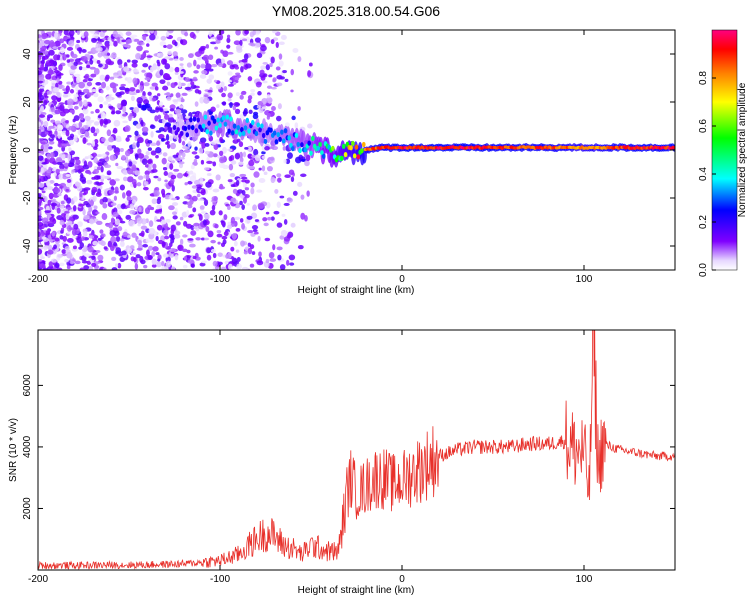 The image size is (750, 600). What do you see at coordinates (356, 11) in the screenshot?
I see `figure-title: YM08.2025.318.00.54.G06` at bounding box center [356, 11].